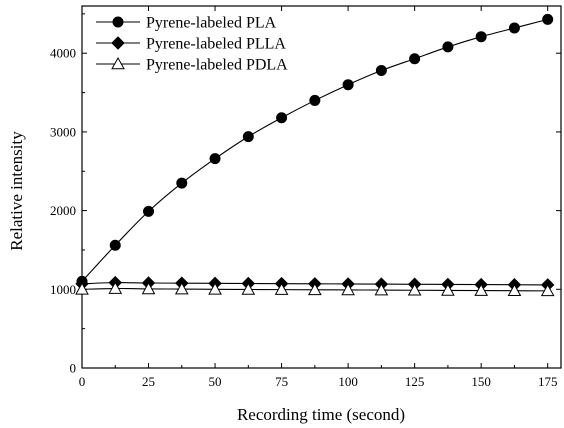 This screenshot has width=564, height=428. What do you see at coordinates (73, 368) in the screenshot?
I see `y-tick-label: 0` at bounding box center [73, 368].